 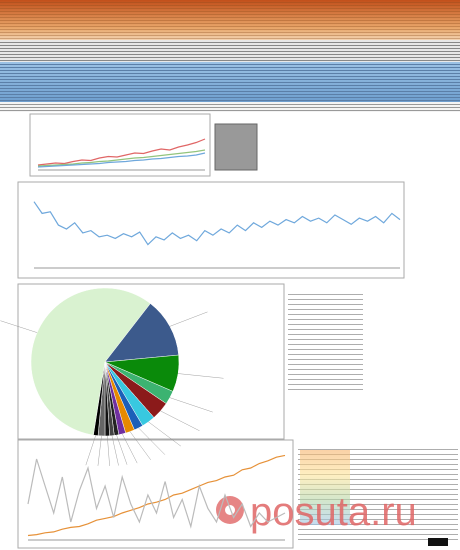 What do you see at coordinates (236, 147) in the screenshot?
I see `legend-box` at bounding box center [236, 147].